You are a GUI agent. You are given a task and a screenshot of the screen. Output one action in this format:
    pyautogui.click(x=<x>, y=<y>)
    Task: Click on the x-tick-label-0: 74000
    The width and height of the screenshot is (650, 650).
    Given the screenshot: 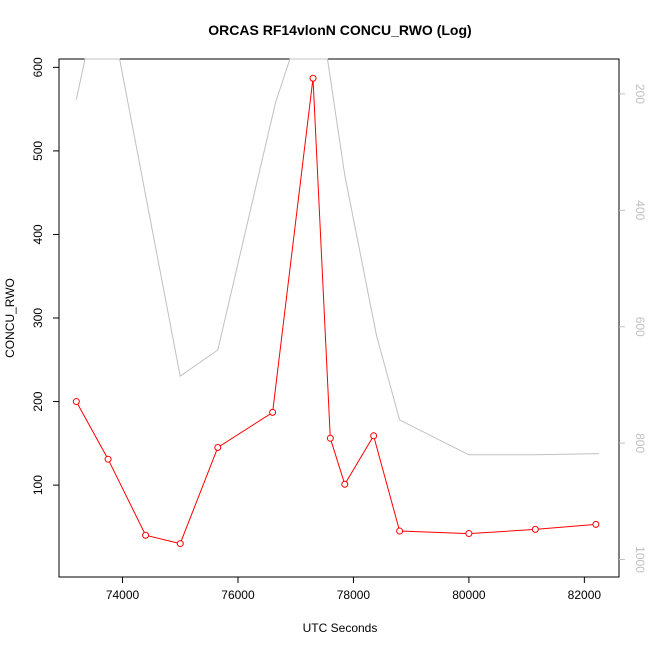 What is the action you would take?
    pyautogui.click(x=123, y=595)
    